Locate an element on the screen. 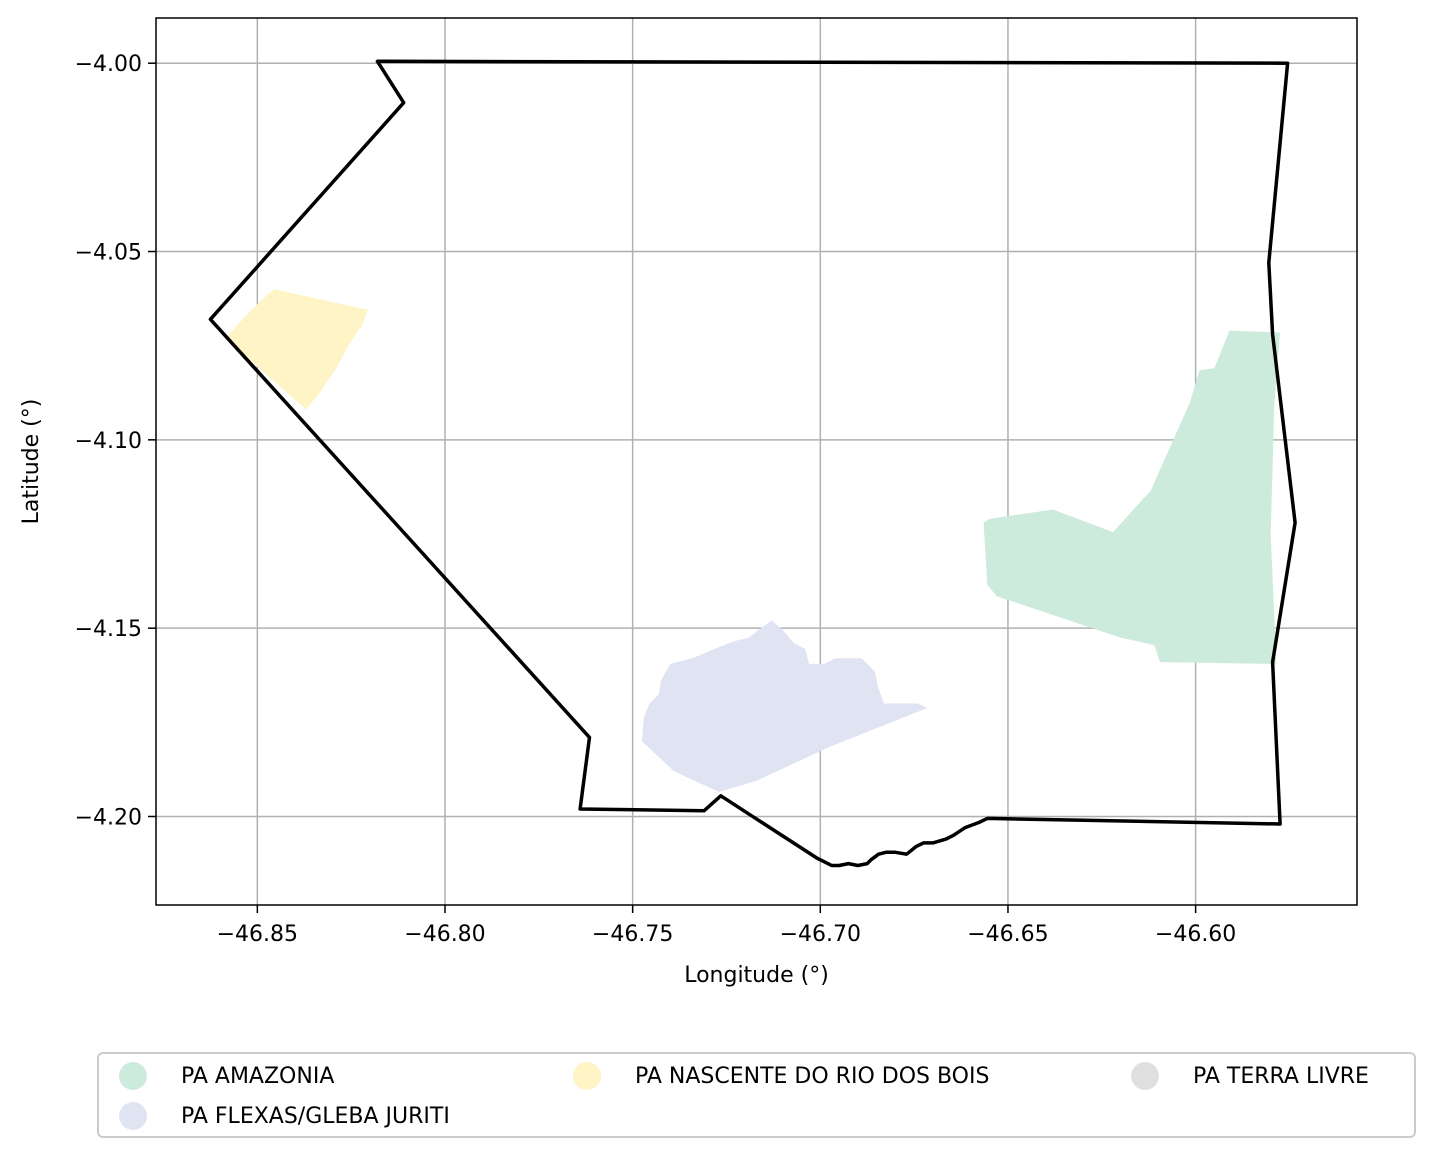  y-tick-label: −4.20 is located at coordinates (108, 817).